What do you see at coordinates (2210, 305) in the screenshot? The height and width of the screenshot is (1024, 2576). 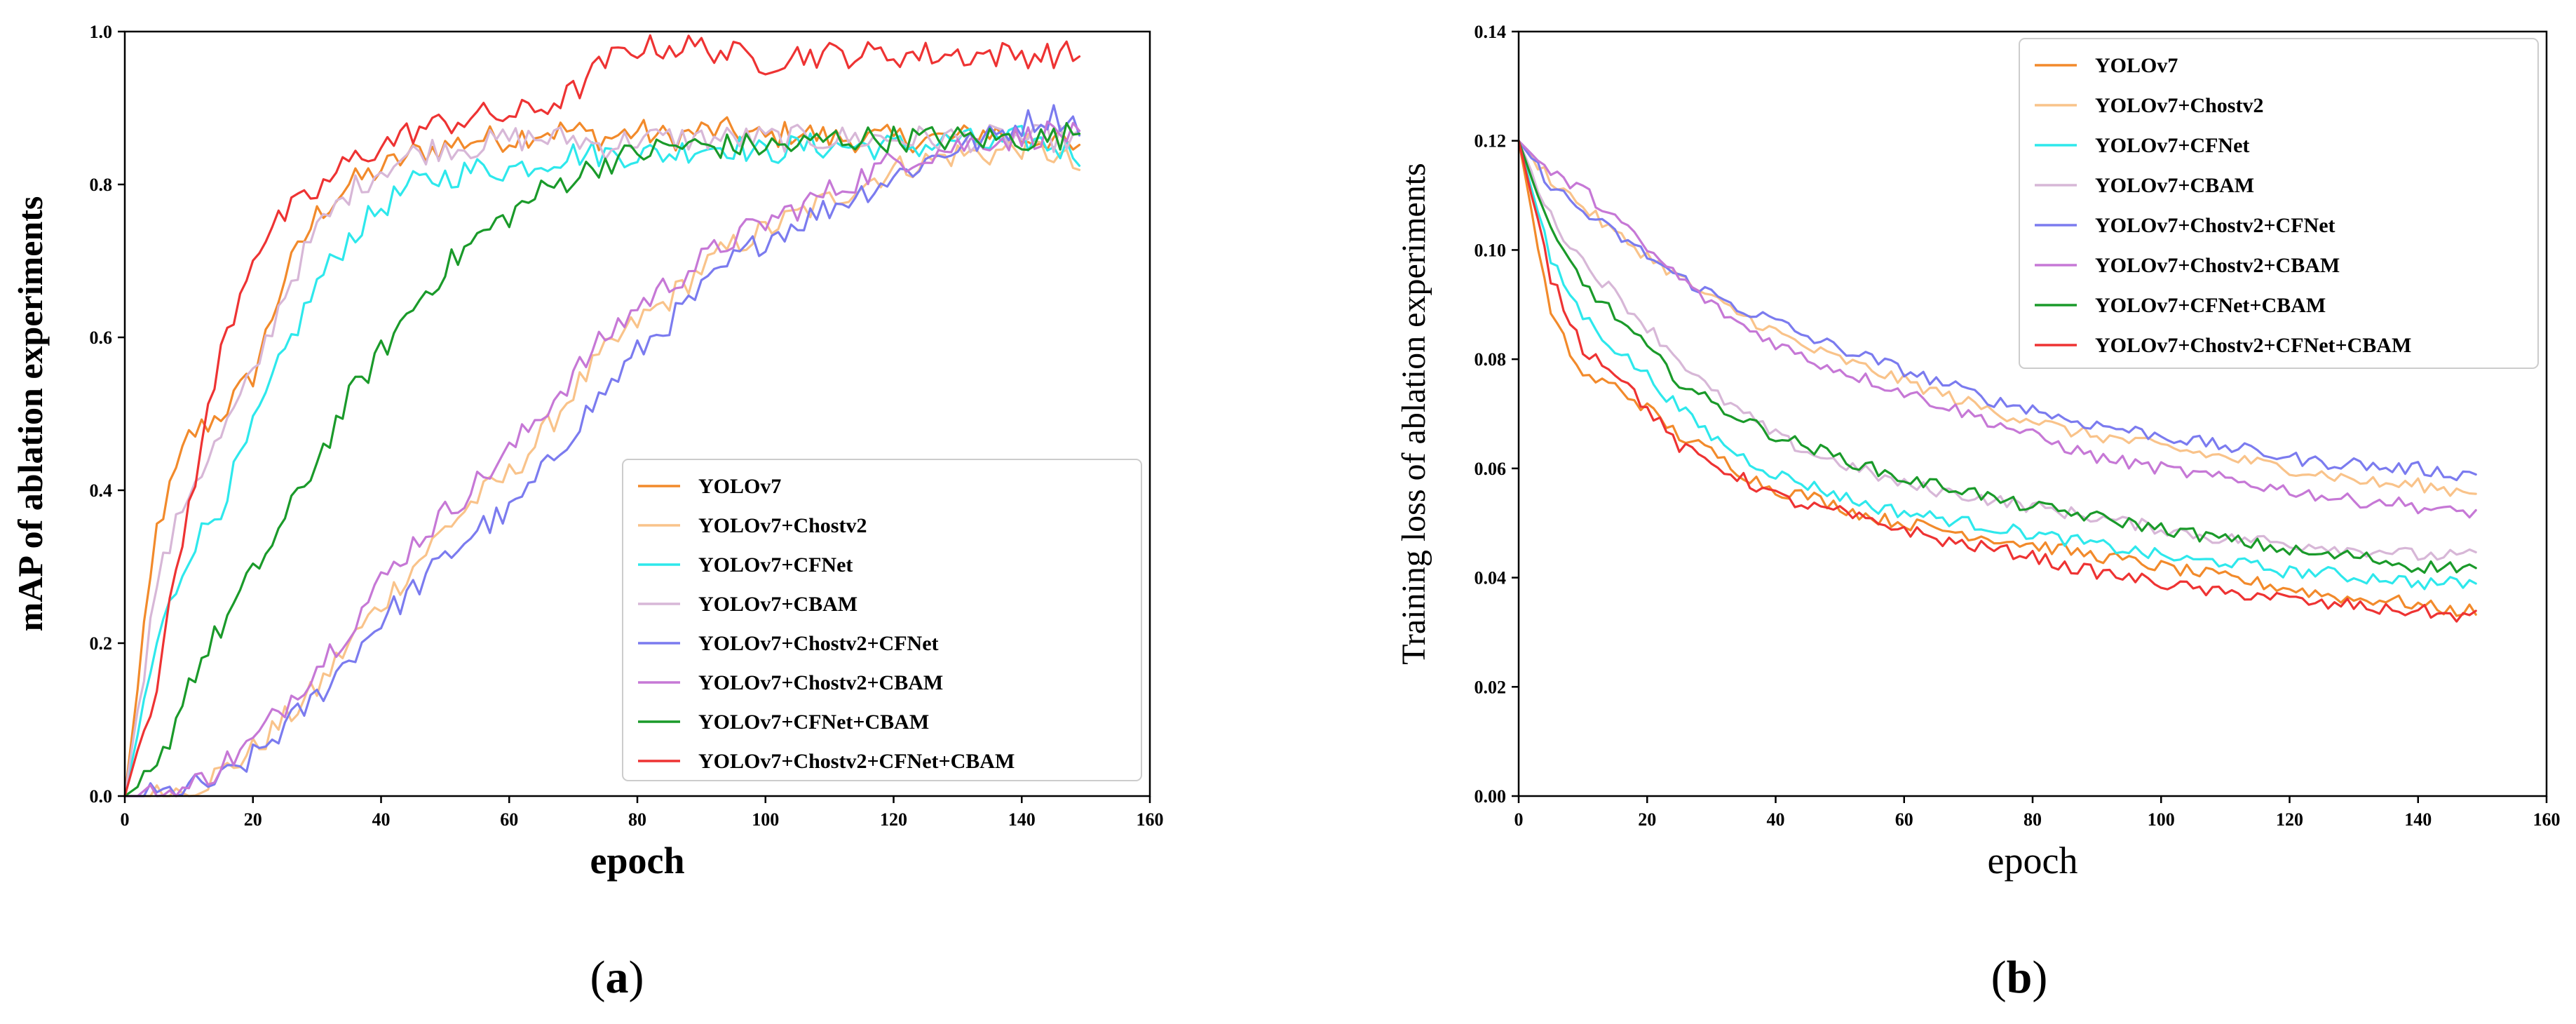 I see `legend-label-b-6: YOLOv7+CFNet+CBAM` at bounding box center [2210, 305].